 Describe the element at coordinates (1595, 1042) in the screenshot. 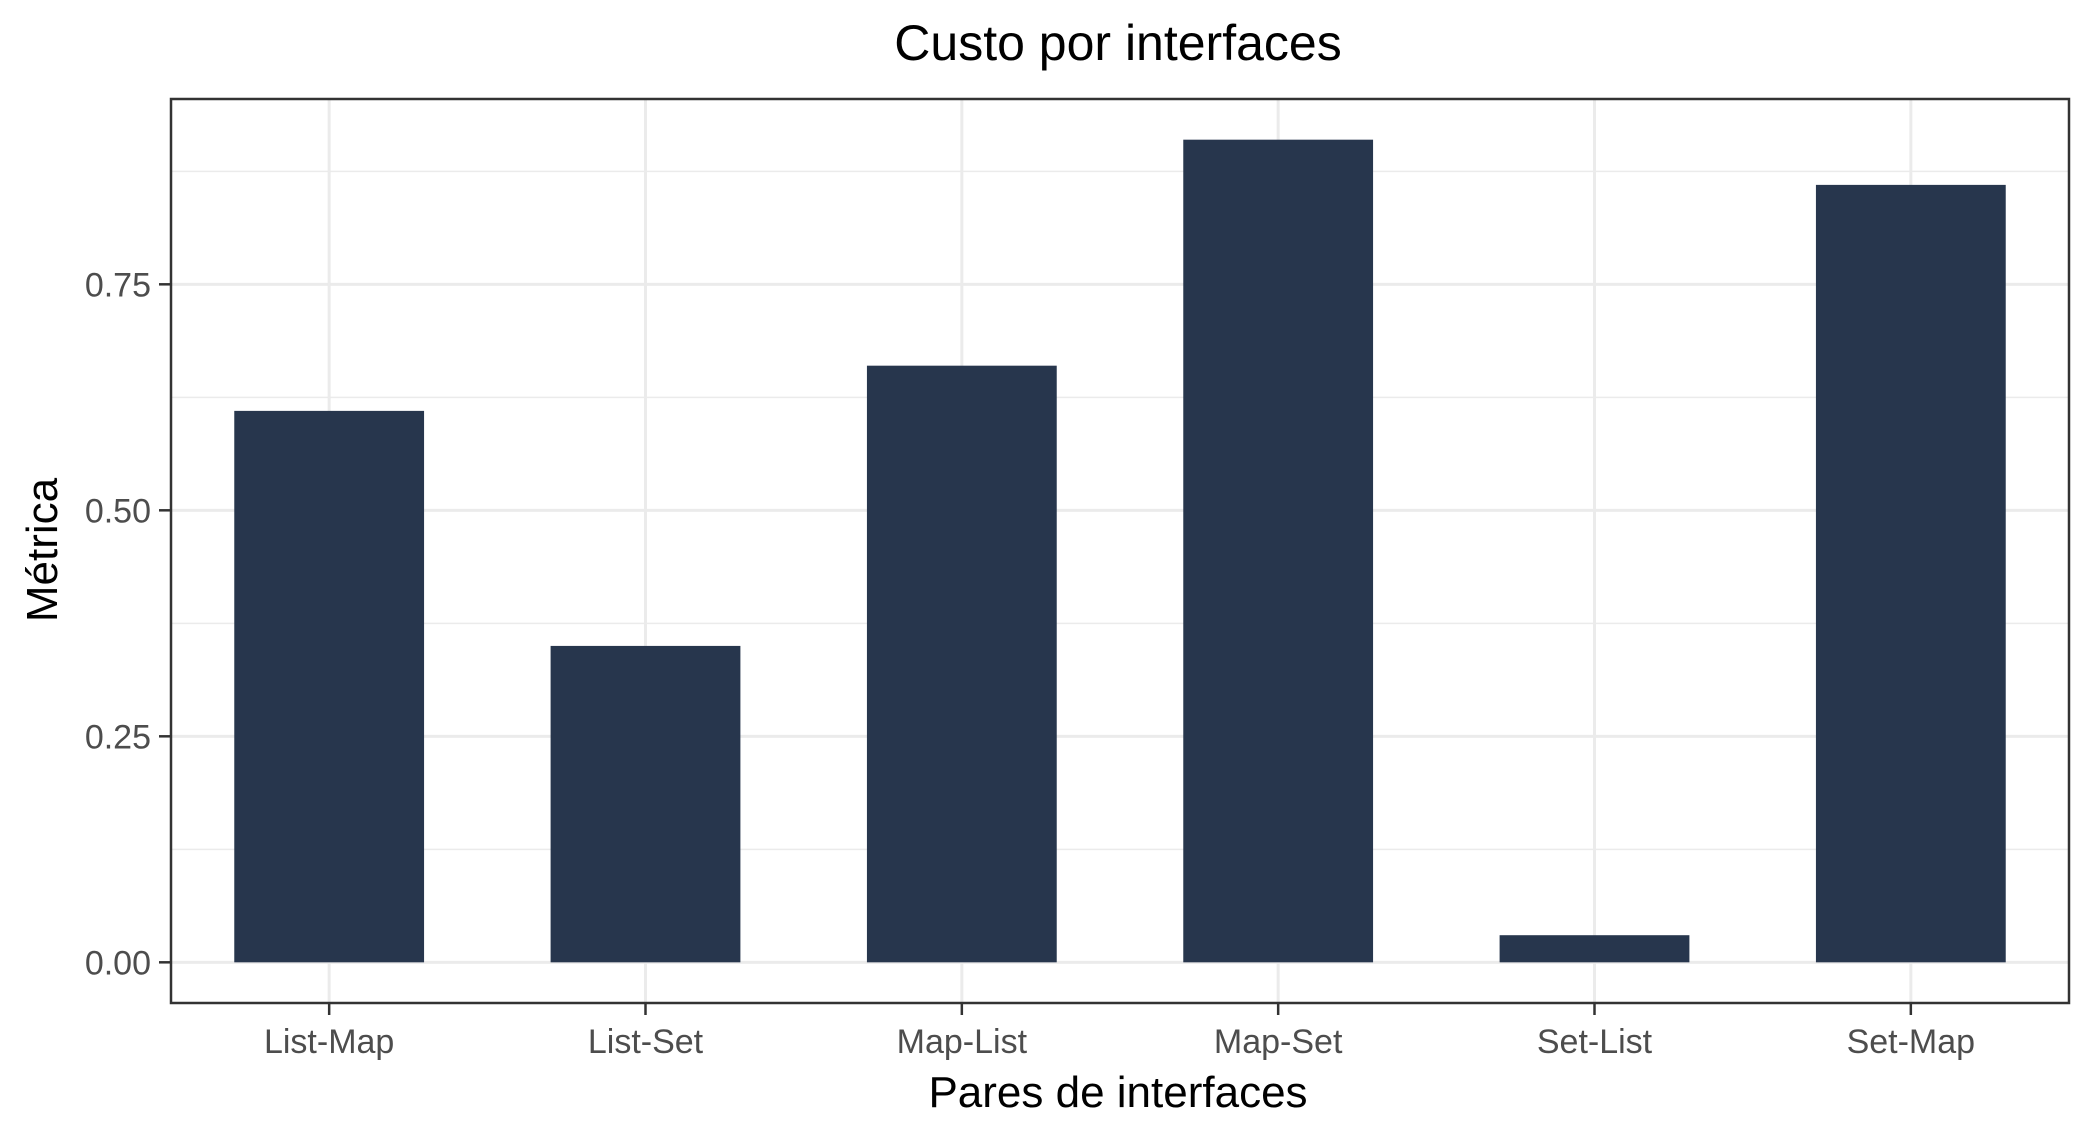

I see `x-tick-label: Set-List` at that location.